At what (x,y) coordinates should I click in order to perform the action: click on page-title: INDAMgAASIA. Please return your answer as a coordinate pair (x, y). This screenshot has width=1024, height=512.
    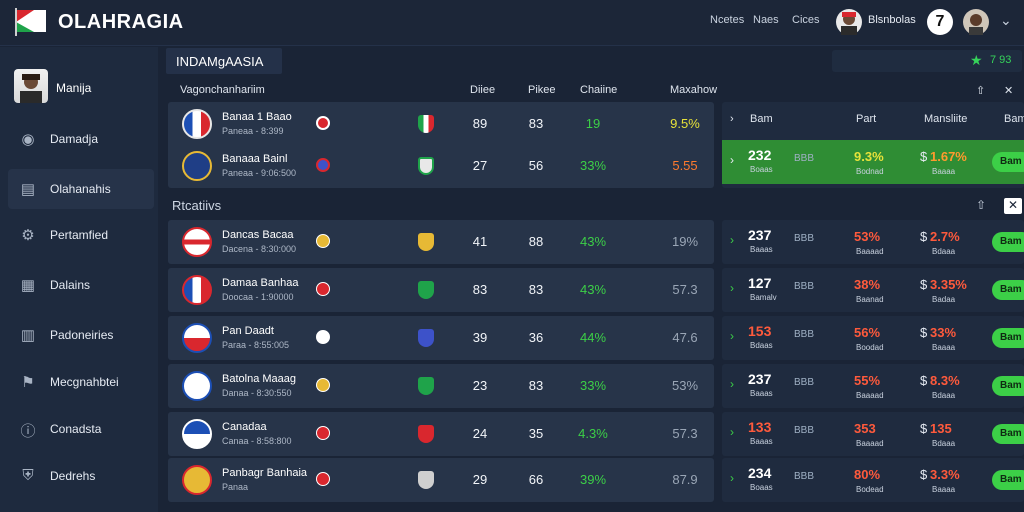
    Looking at the image, I should click on (220, 61).